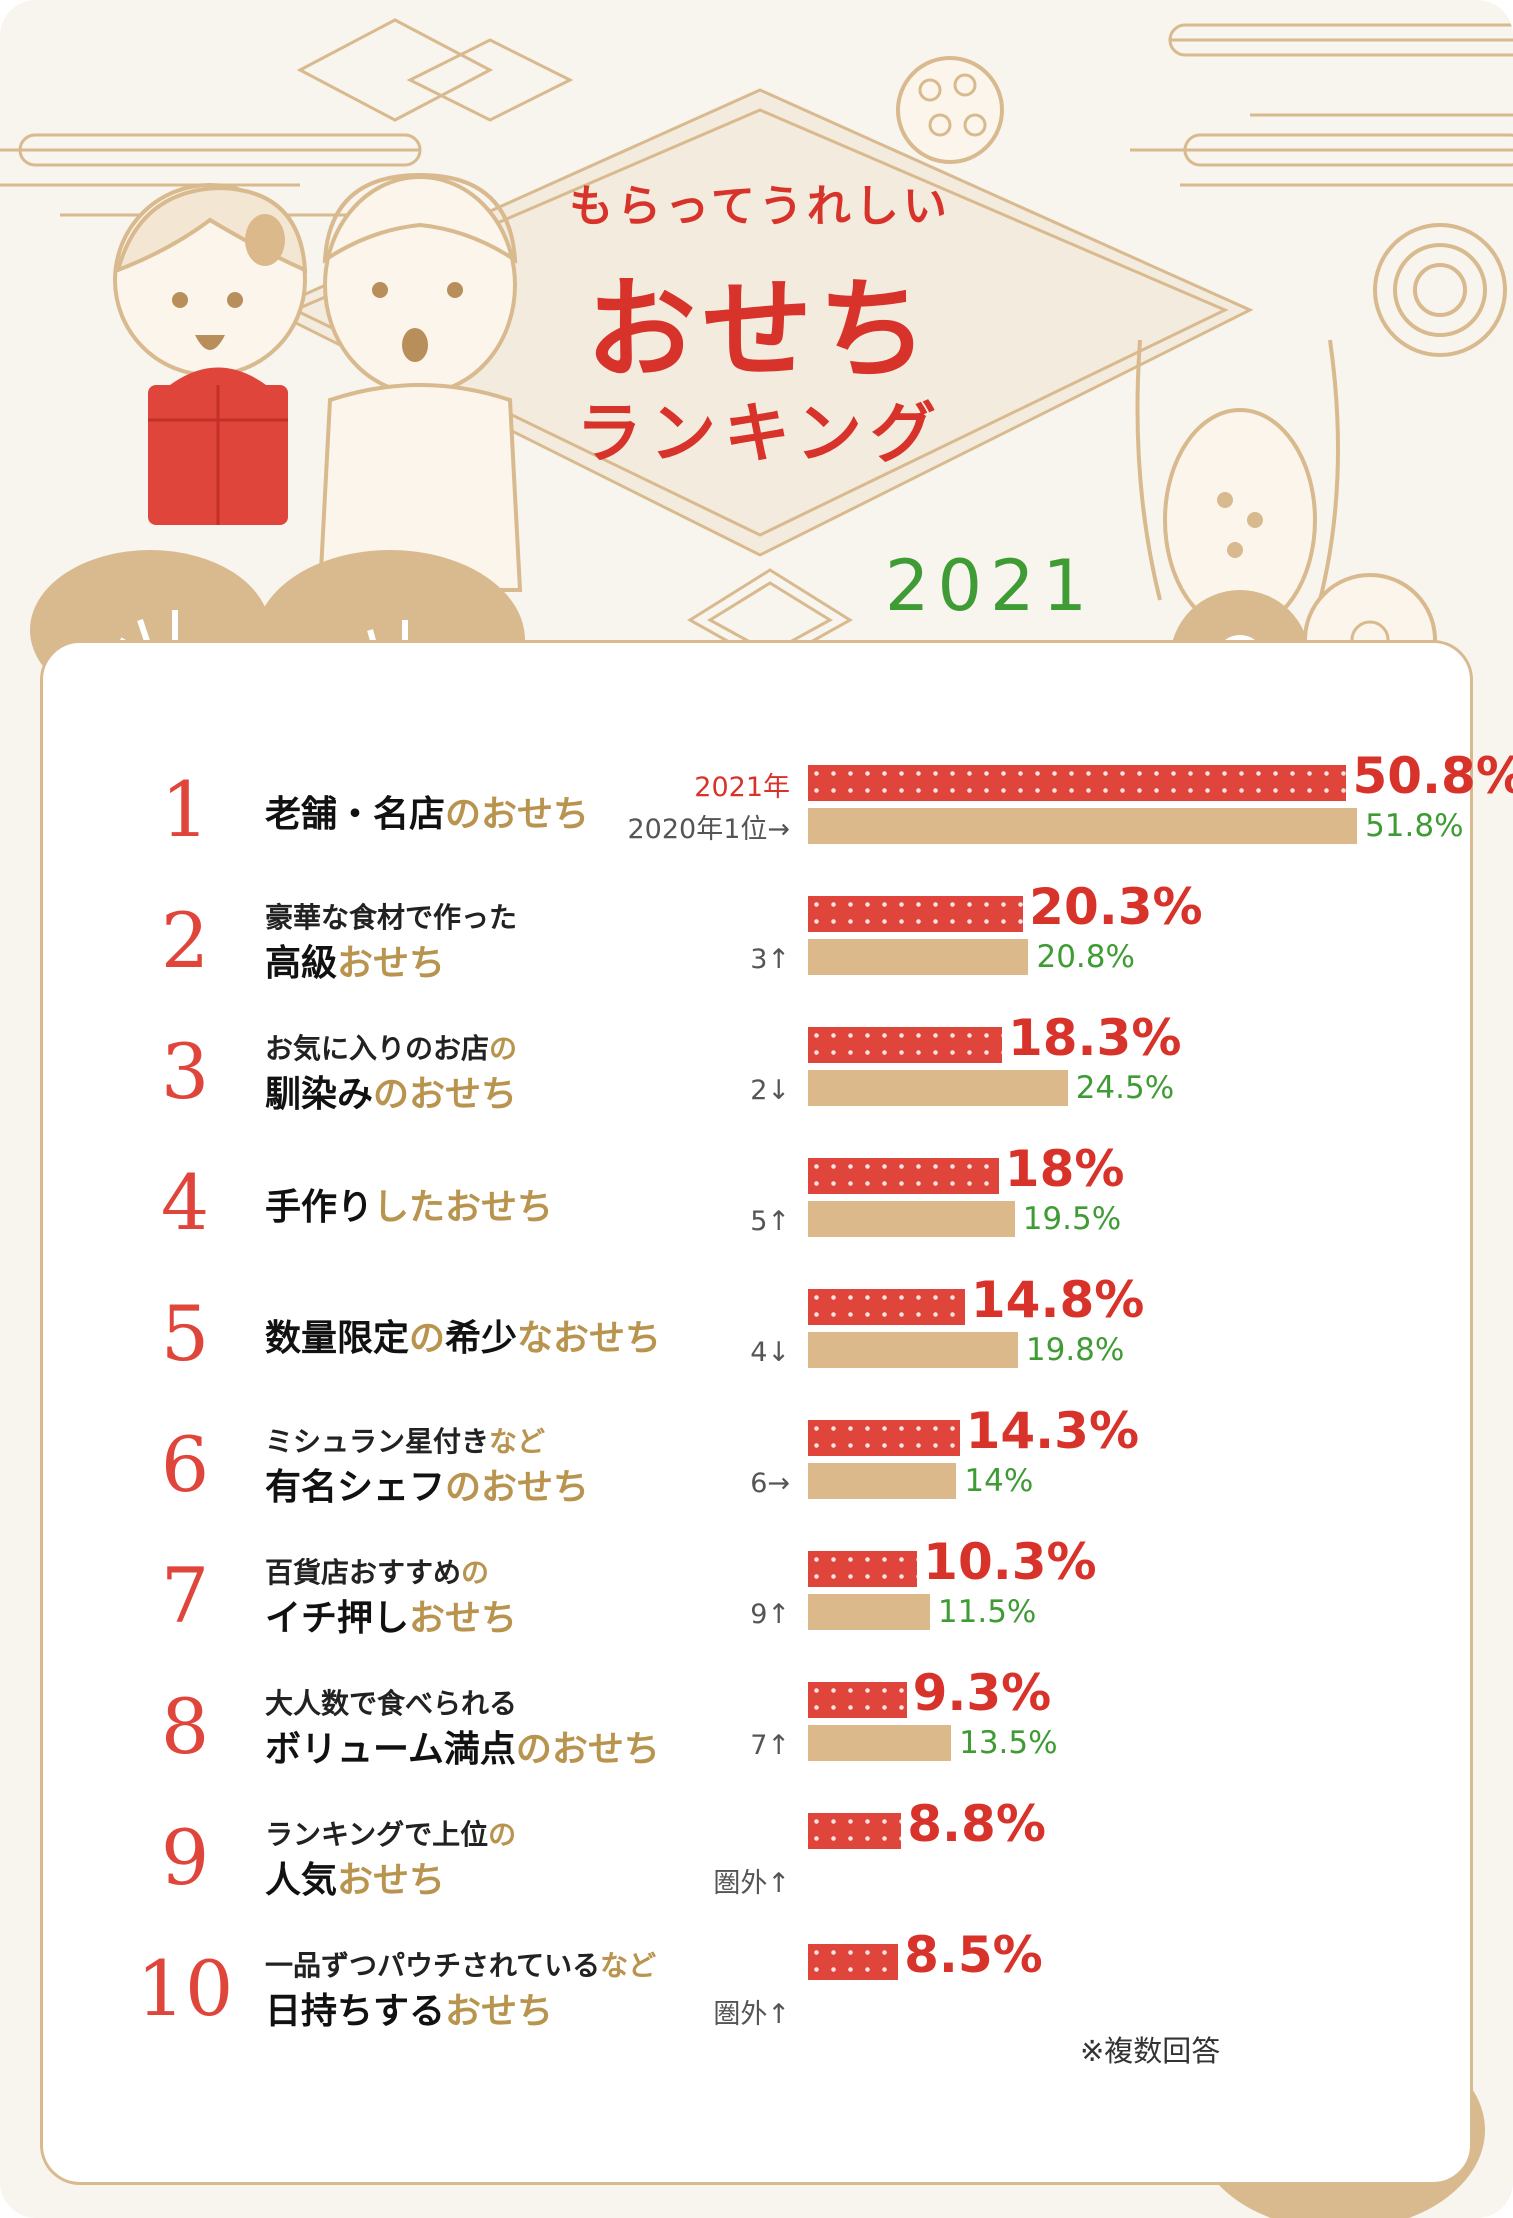 The width and height of the screenshot is (1513, 2218). I want to click on value-label-2020: 24.5%, so click(1125, 1088).